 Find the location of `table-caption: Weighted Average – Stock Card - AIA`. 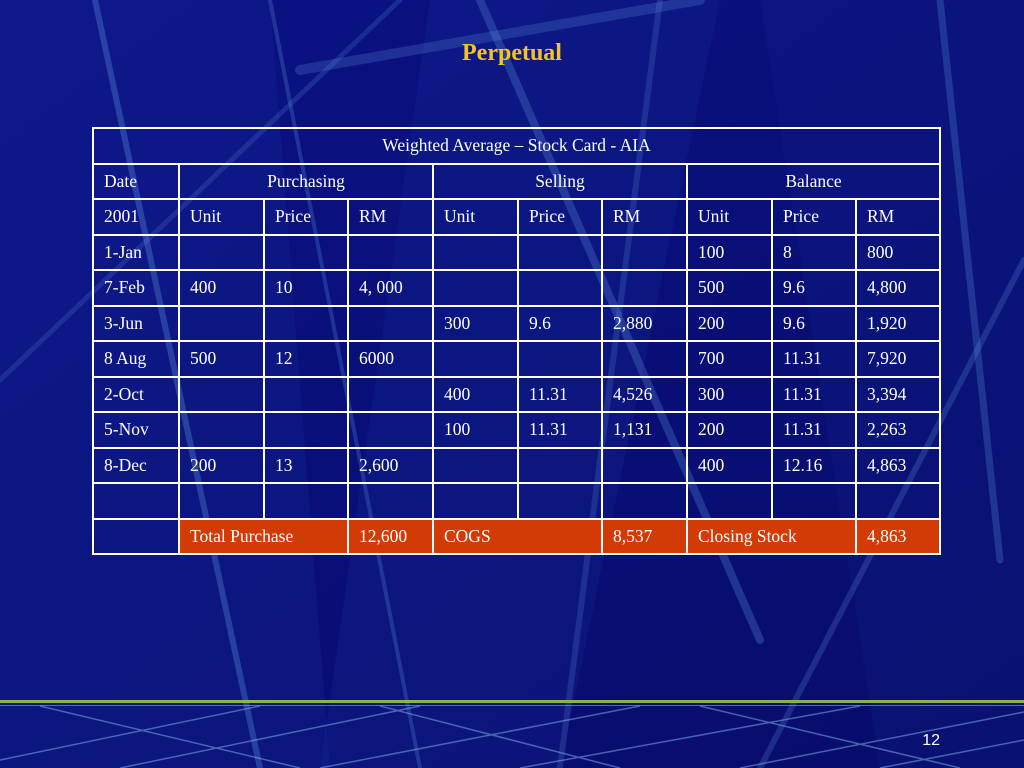

table-caption: Weighted Average – Stock Card - AIA is located at coordinates (516, 146).